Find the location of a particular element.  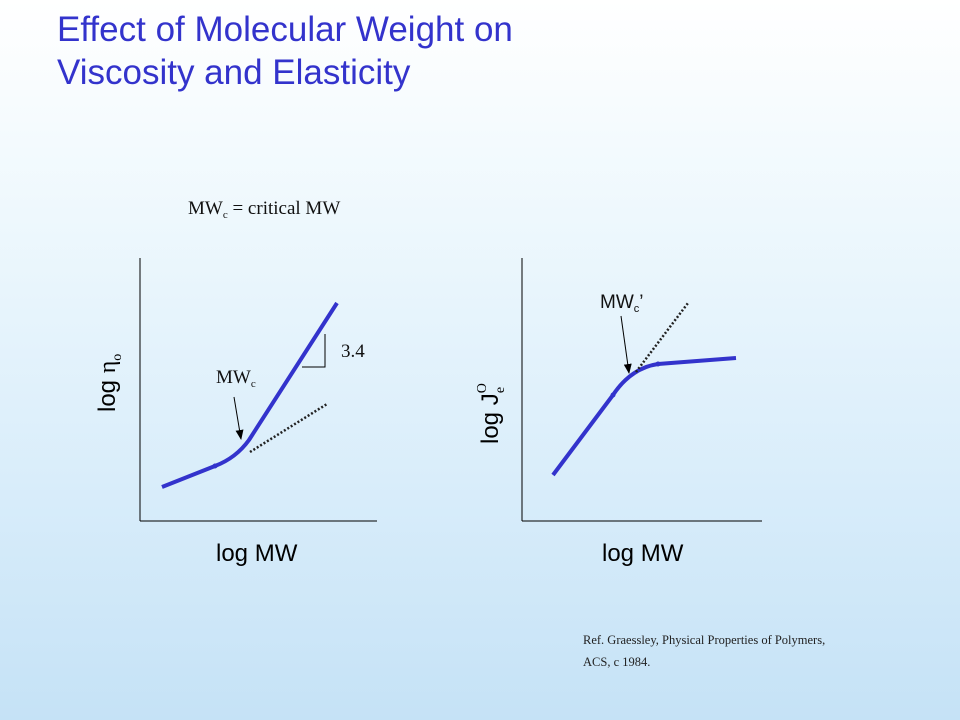

left-y-axis-label: log ηo is located at coordinates (109, 383).